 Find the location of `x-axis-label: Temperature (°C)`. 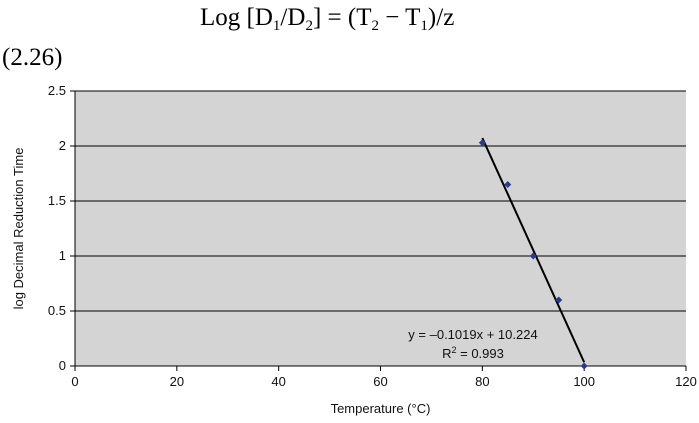

x-axis-label: Temperature (°C) is located at coordinates (381, 408).